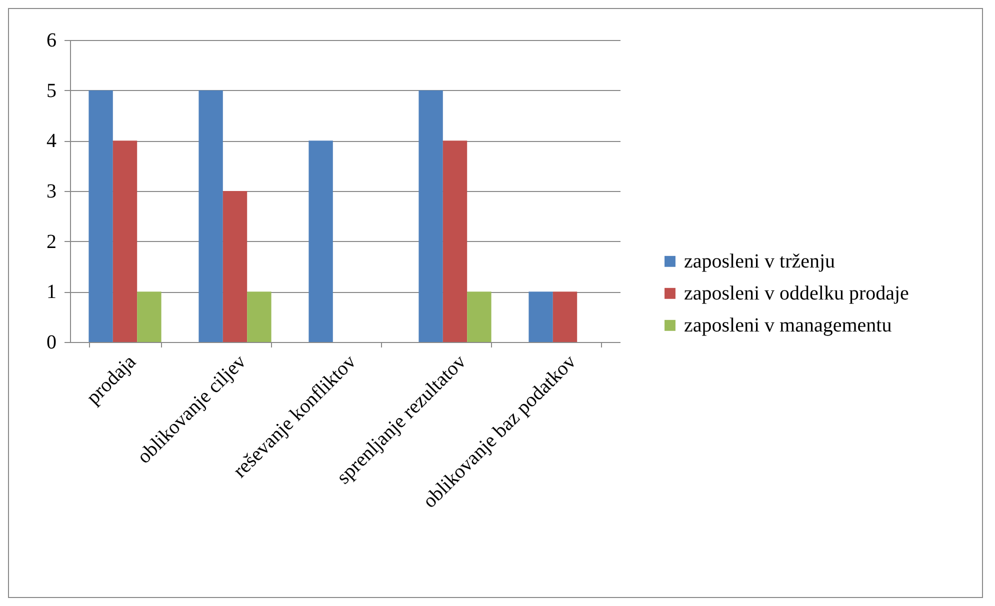  Describe the element at coordinates (51, 141) in the screenshot. I see `y-tick-label: 4` at that location.